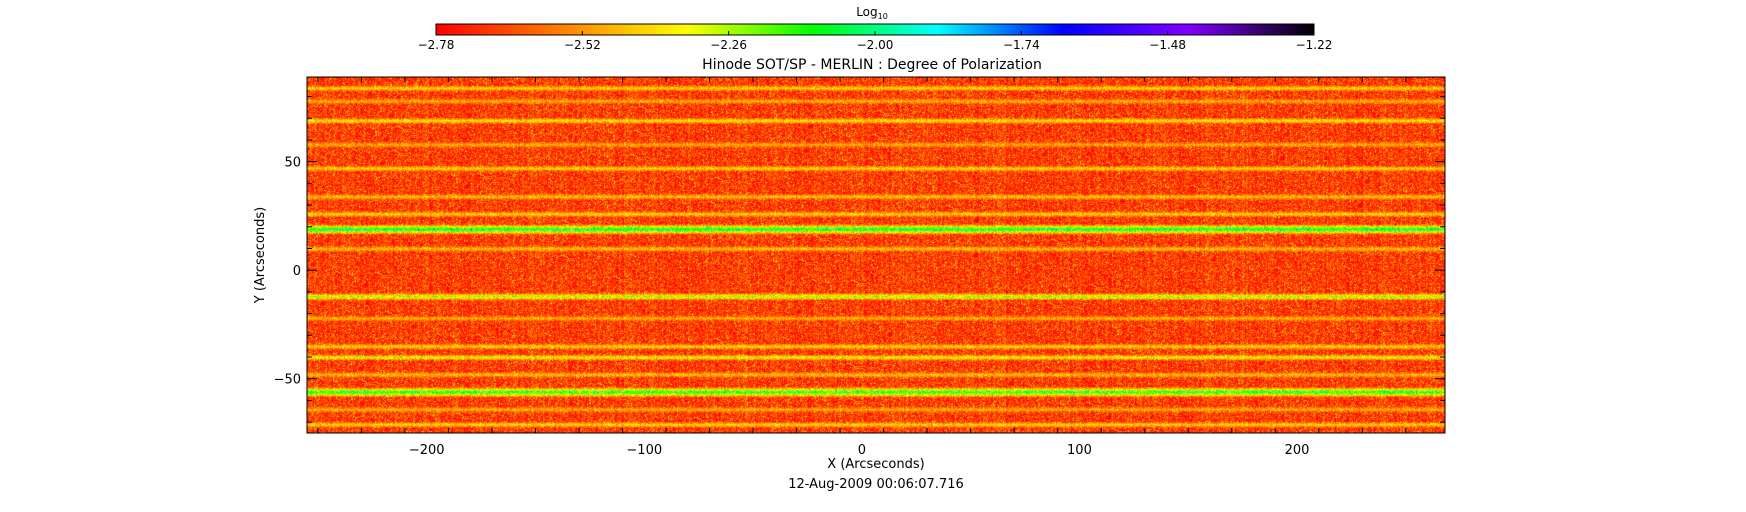 The width and height of the screenshot is (1746, 512). What do you see at coordinates (297, 271) in the screenshot?
I see `y-tick-label: 0` at bounding box center [297, 271].